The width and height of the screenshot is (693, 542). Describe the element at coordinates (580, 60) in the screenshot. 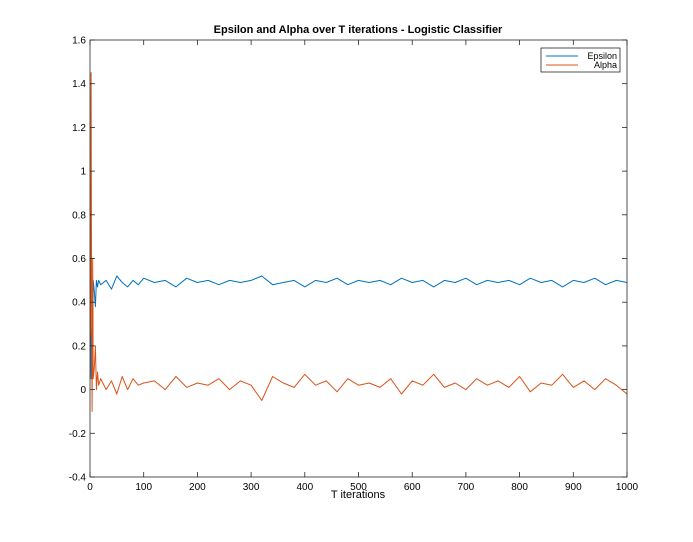

I see `legend-box` at that location.